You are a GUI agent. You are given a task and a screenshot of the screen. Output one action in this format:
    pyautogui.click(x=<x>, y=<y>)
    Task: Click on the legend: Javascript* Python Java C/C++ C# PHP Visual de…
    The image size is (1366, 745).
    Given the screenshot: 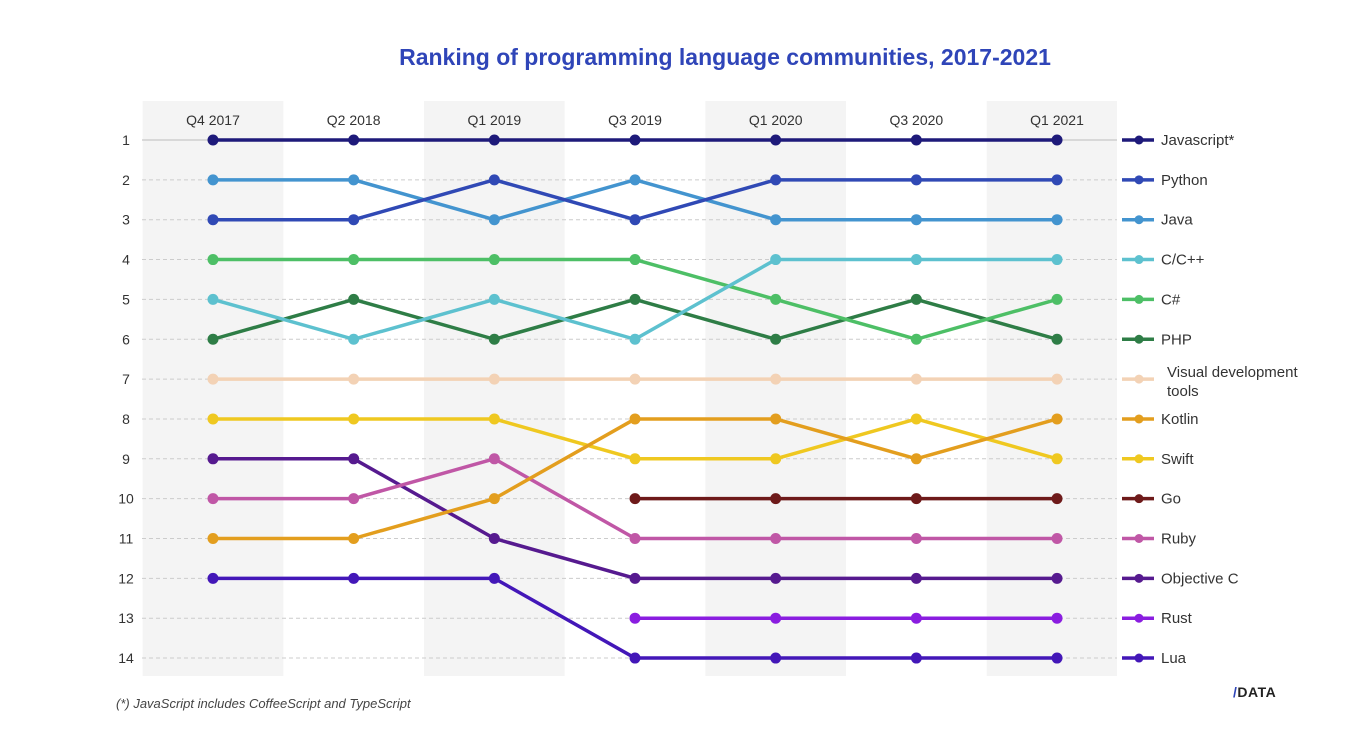 What is the action you would take?
    pyautogui.click(x=1210, y=399)
    